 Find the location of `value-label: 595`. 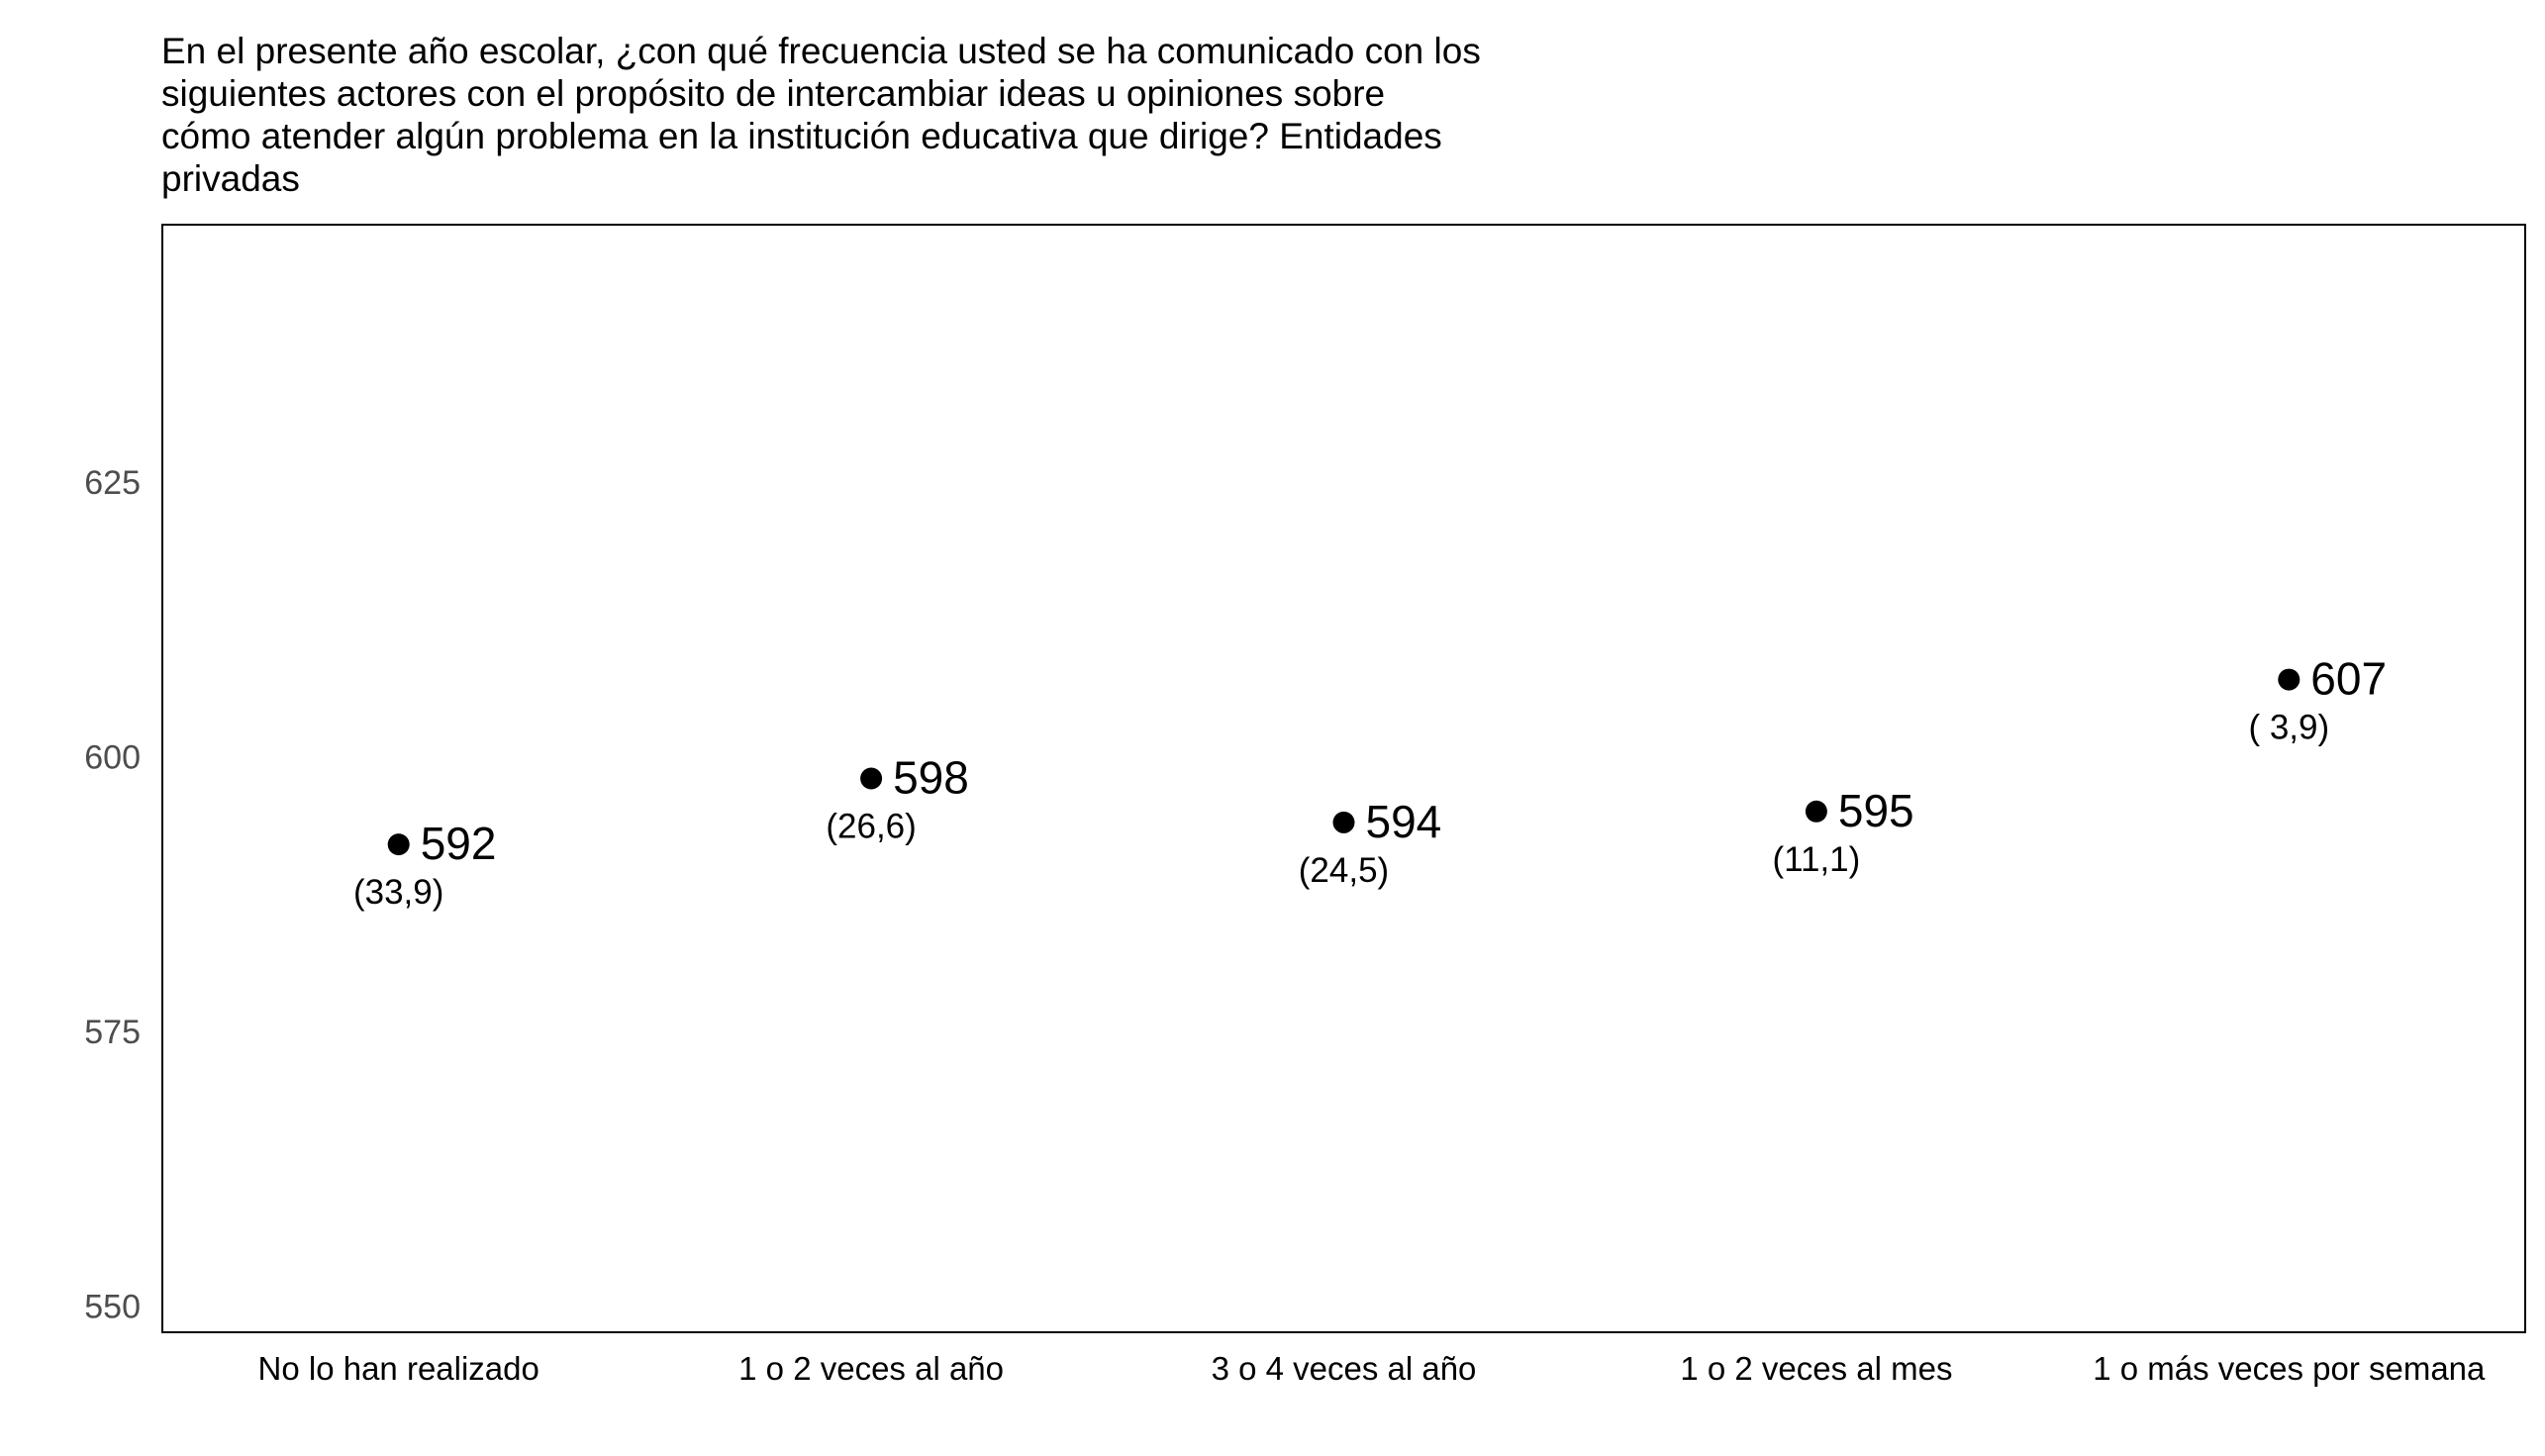

value-label: 595 is located at coordinates (1876, 811).